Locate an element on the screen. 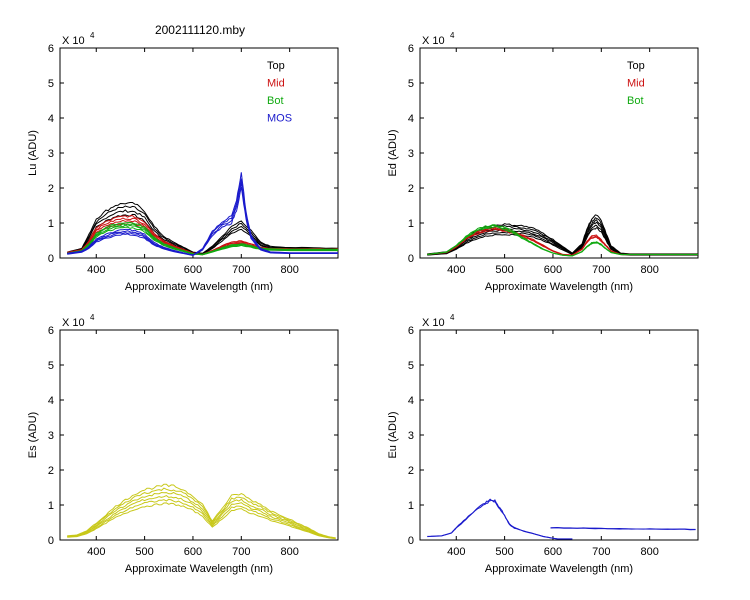  series-line-top is located at coordinates (202, 228).